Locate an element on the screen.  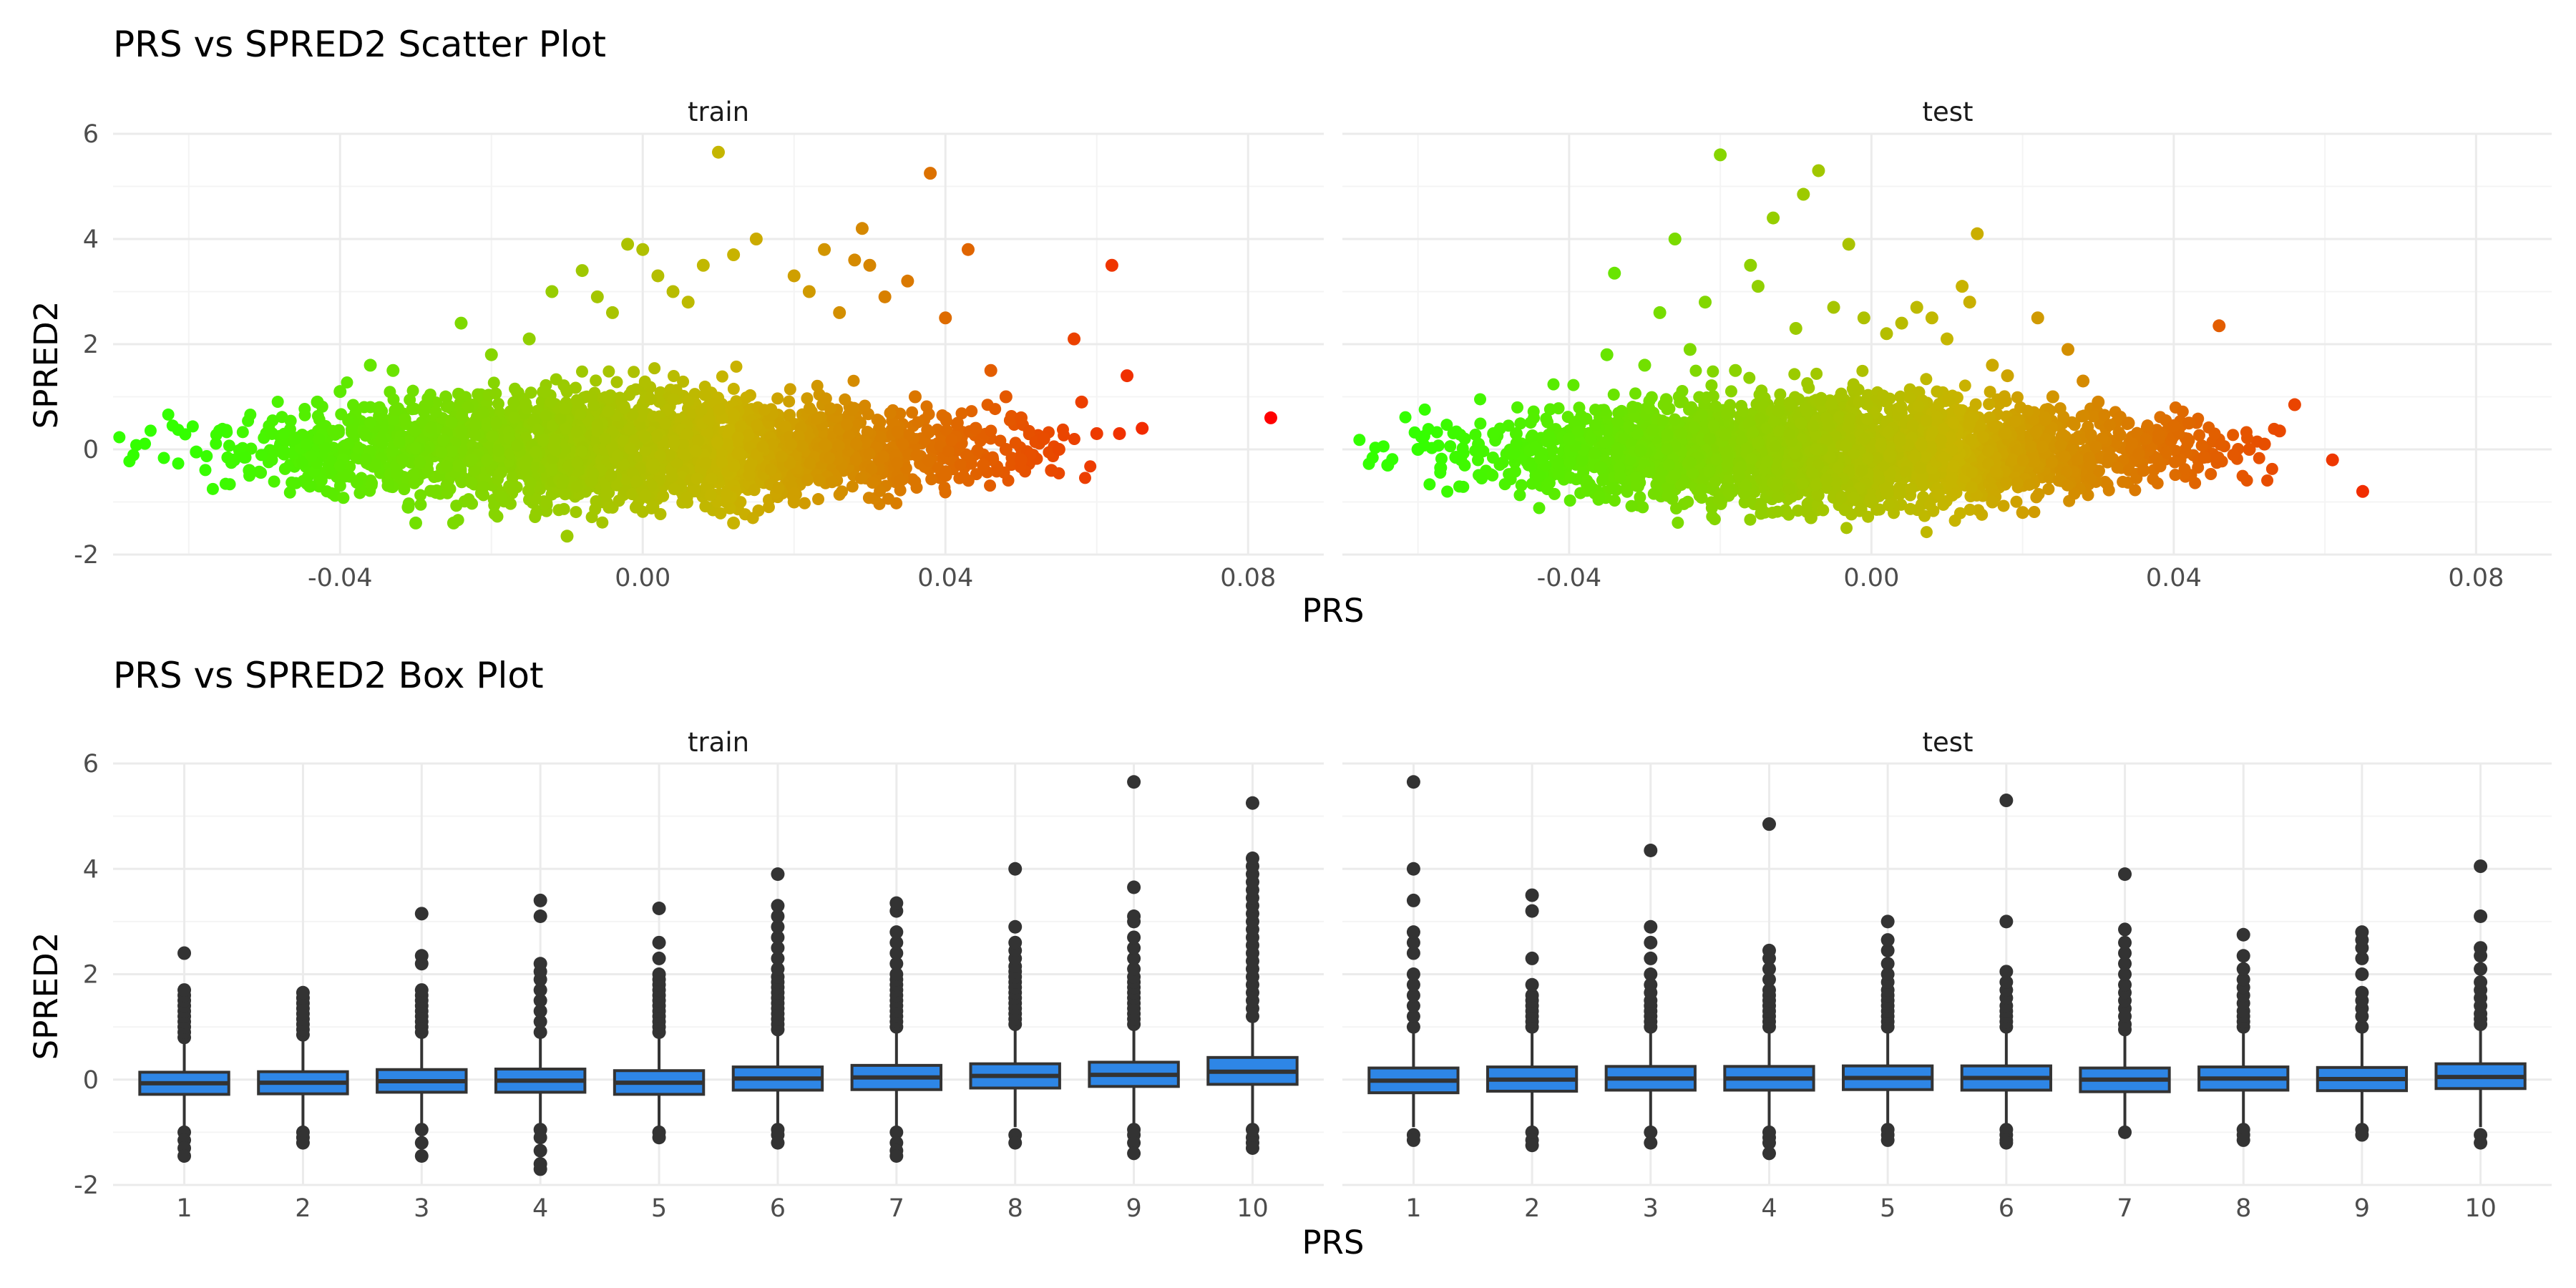
scatter-x-tick-label: -0.04 is located at coordinates (1569, 578).